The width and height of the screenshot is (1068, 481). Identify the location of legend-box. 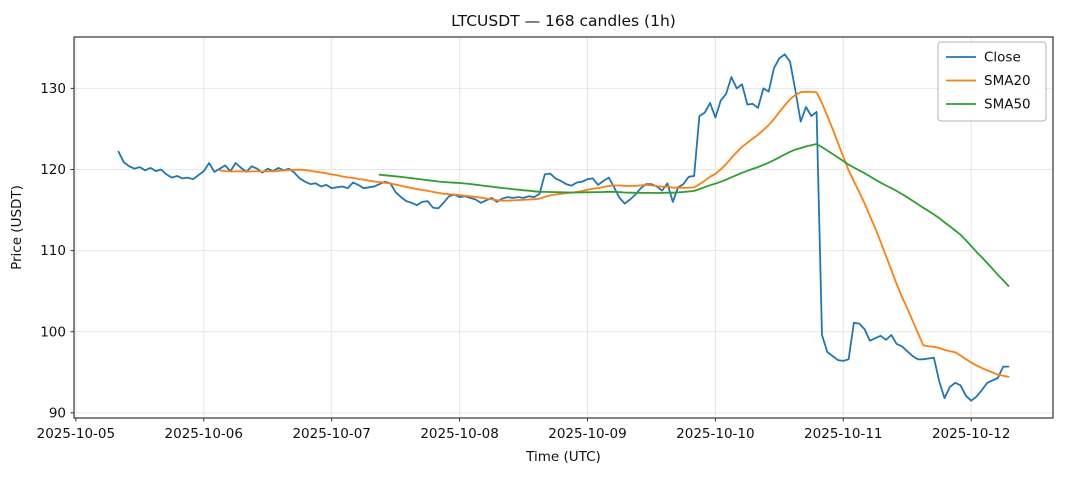
(992, 81).